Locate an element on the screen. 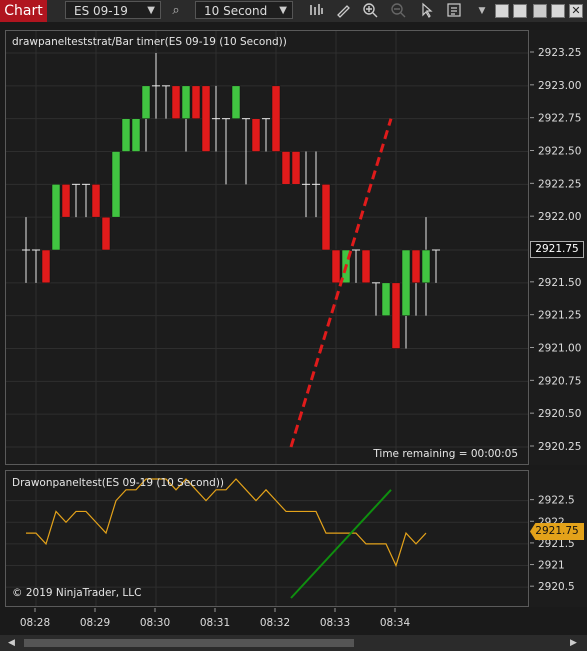 This screenshot has width=587, height=651. current-price-marker: 2921.75 is located at coordinates (557, 249).